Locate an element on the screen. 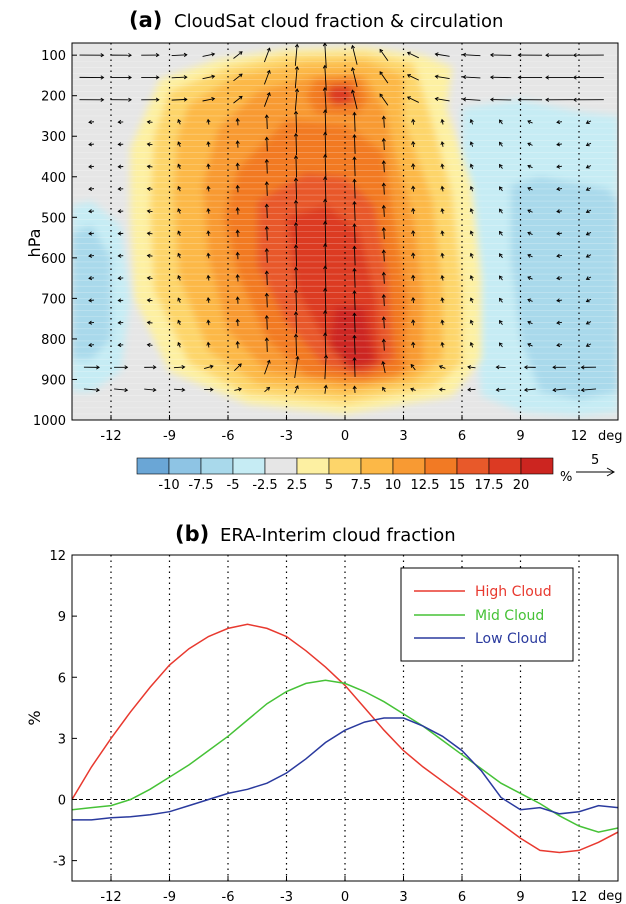 The width and height of the screenshot is (626, 904). y-tick-label: 9 is located at coordinates (62, 617).